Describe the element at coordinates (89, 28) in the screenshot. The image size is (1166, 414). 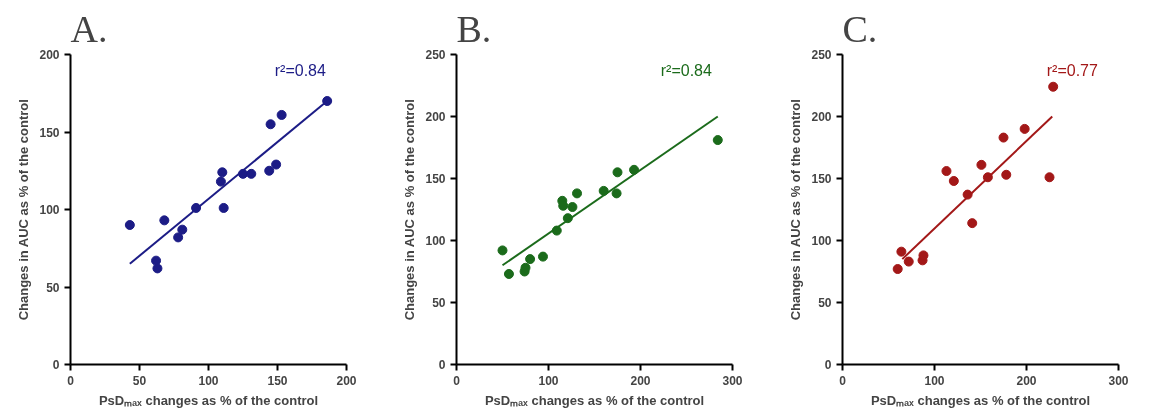
I see `chart-title: A.` at that location.